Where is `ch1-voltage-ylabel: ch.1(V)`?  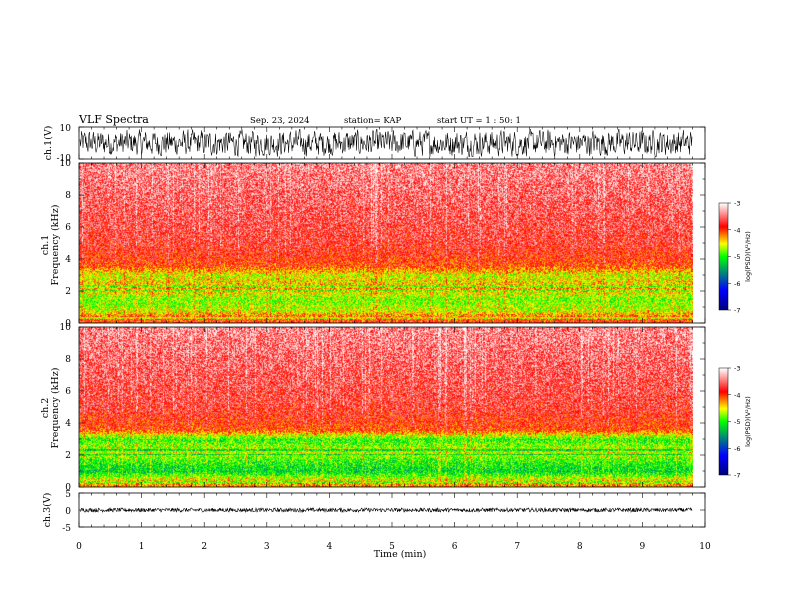 ch1-voltage-ylabel: ch.1(V) is located at coordinates (48, 143).